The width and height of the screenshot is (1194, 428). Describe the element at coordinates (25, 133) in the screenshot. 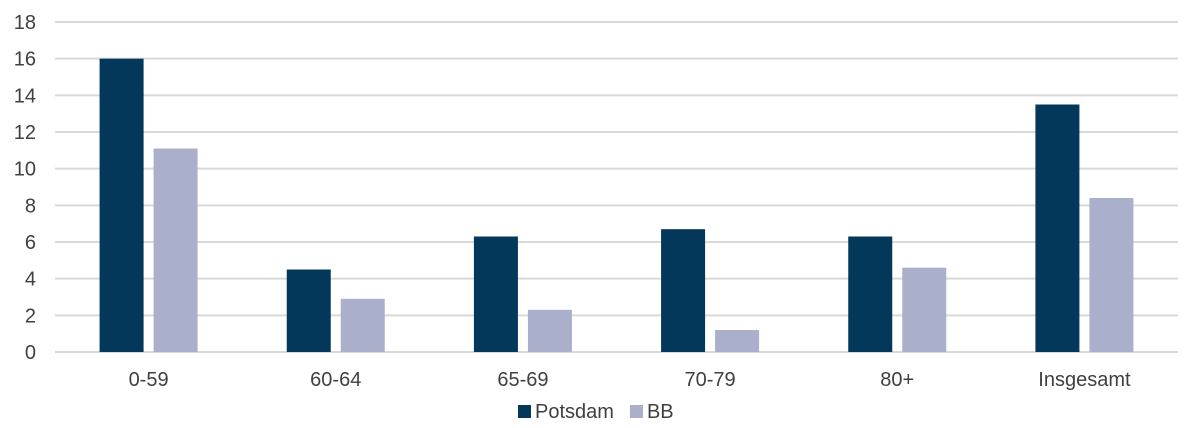

I see `y-tick-label-12: 12` at that location.